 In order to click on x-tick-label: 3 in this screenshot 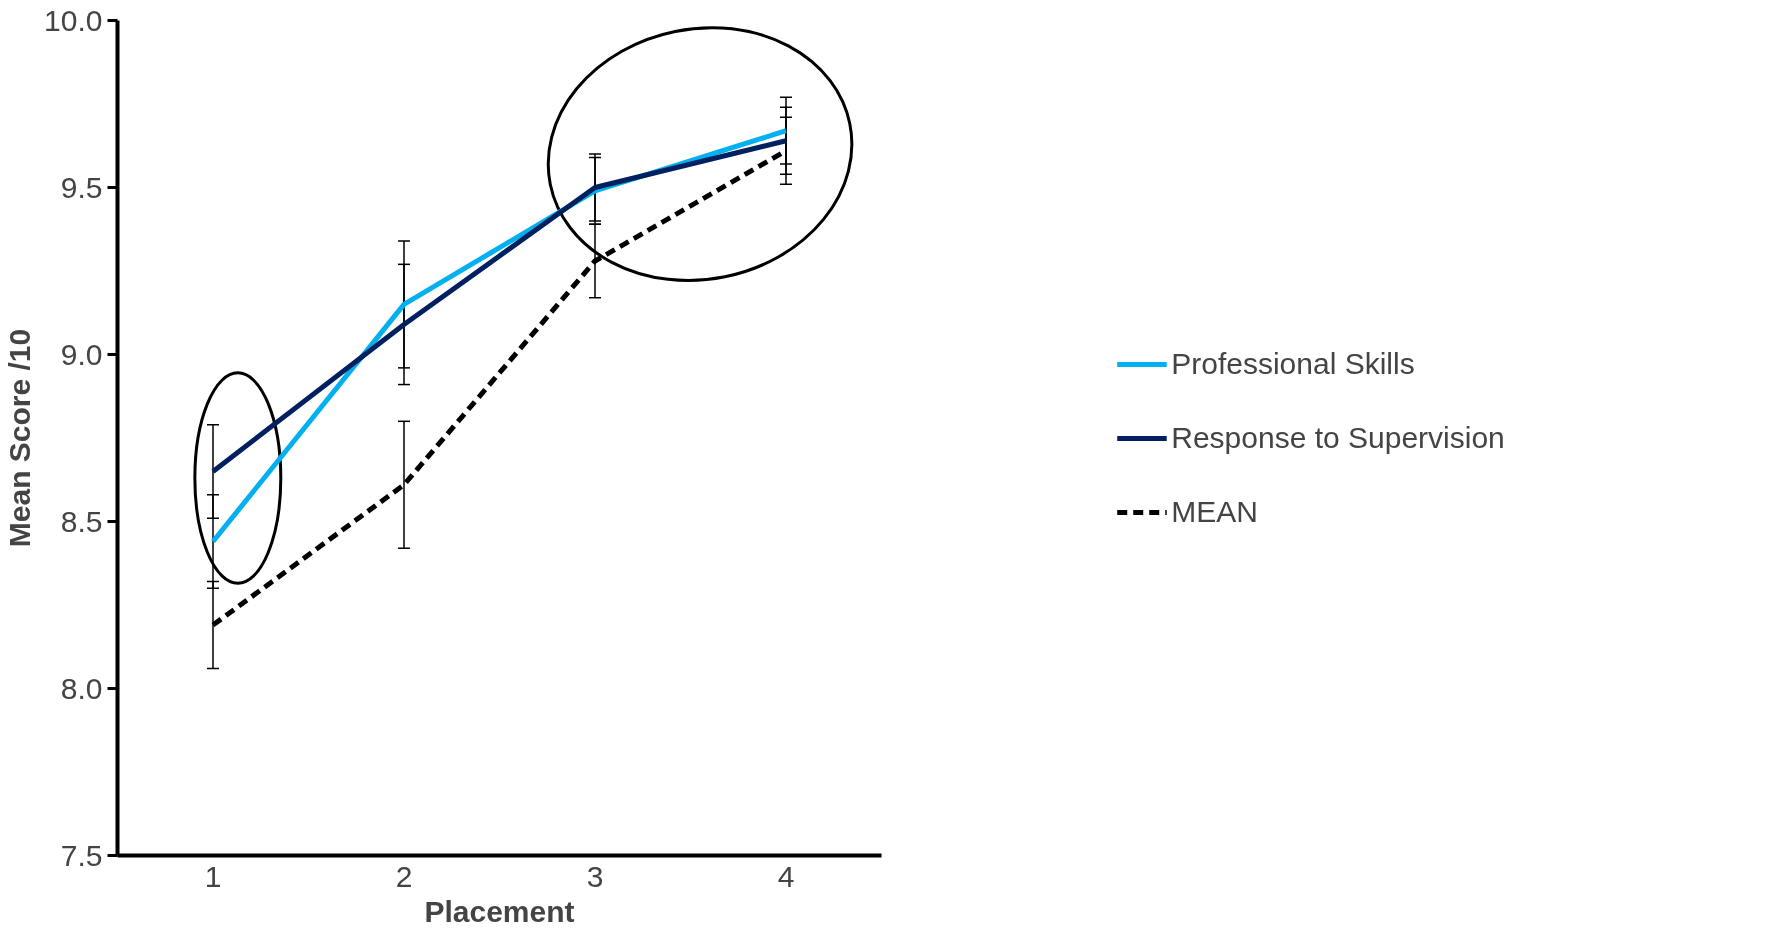, I will do `click(595, 876)`.